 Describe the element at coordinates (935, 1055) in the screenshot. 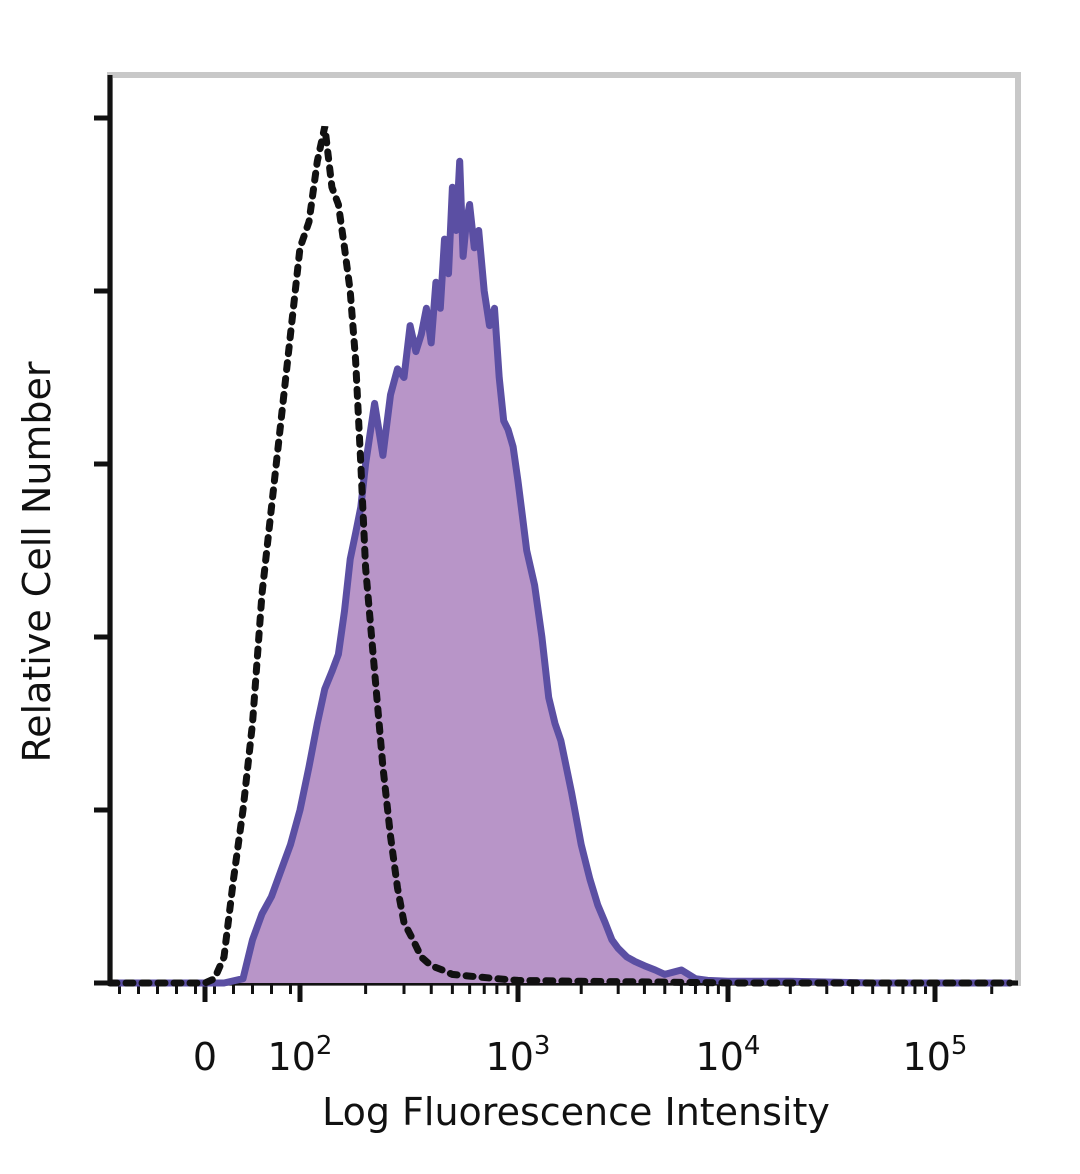

I see `x-tick-label-4: 105` at that location.